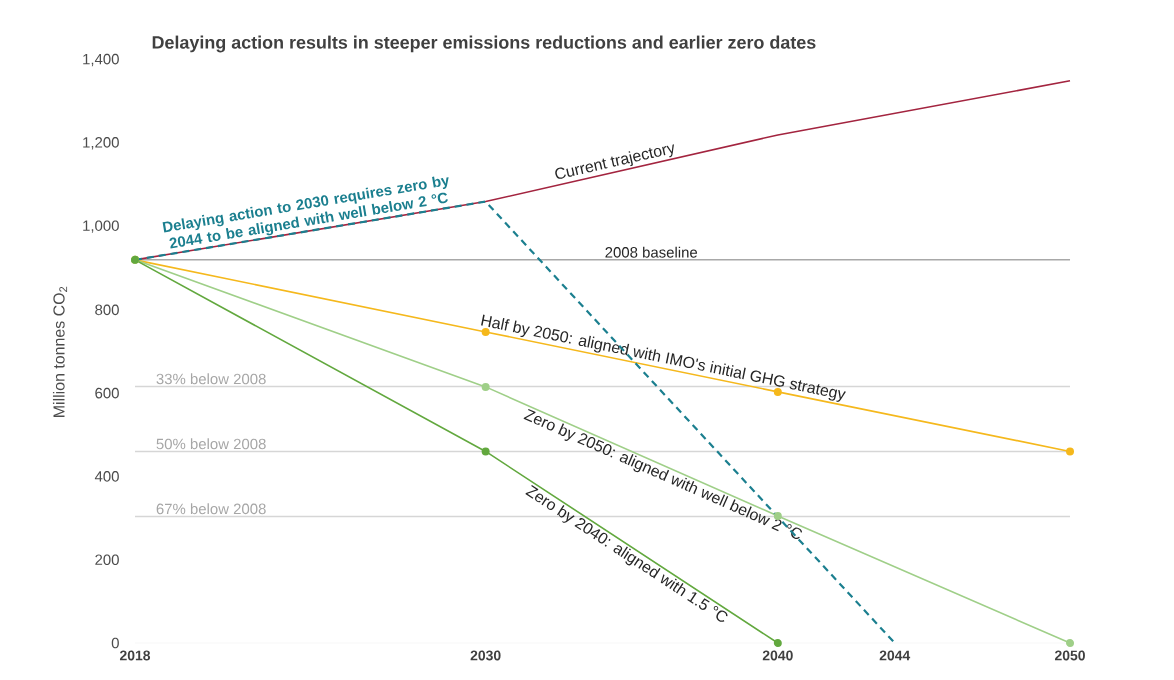 The image size is (1174, 680). What do you see at coordinates (614, 161) in the screenshot?
I see `text: Current trajectory` at bounding box center [614, 161].